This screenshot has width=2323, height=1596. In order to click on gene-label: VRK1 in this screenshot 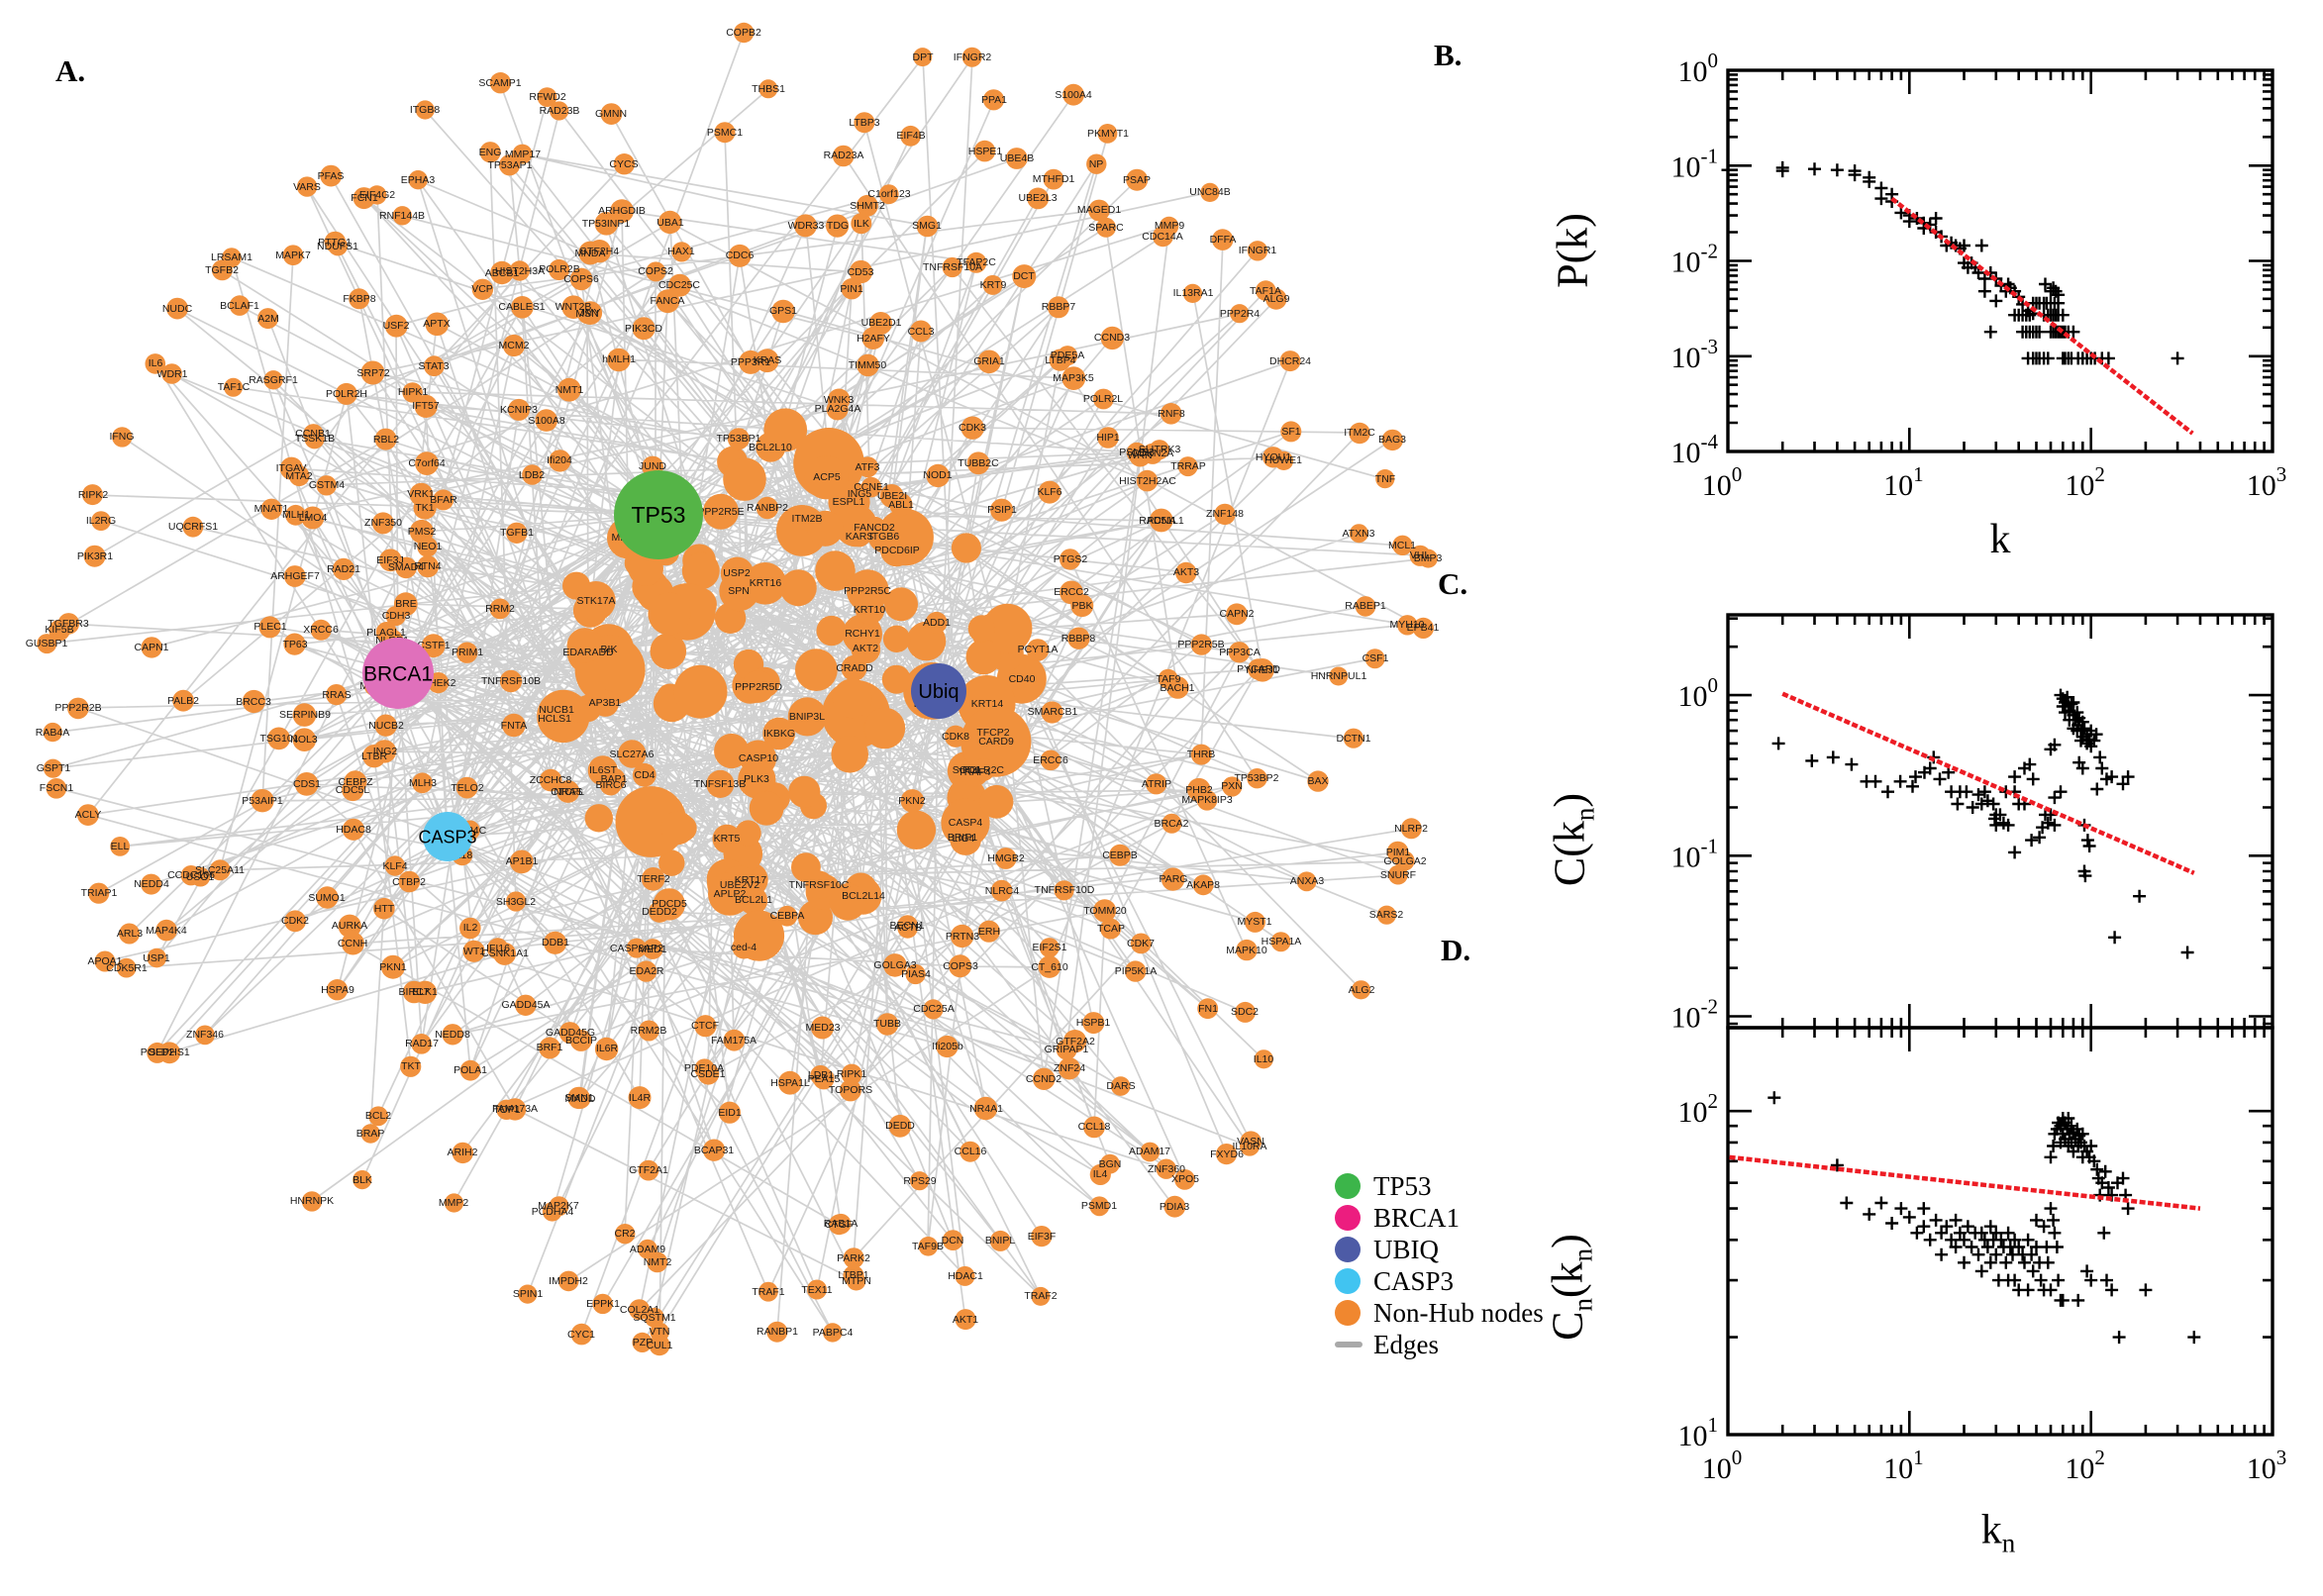, I will do `click(421, 494)`.